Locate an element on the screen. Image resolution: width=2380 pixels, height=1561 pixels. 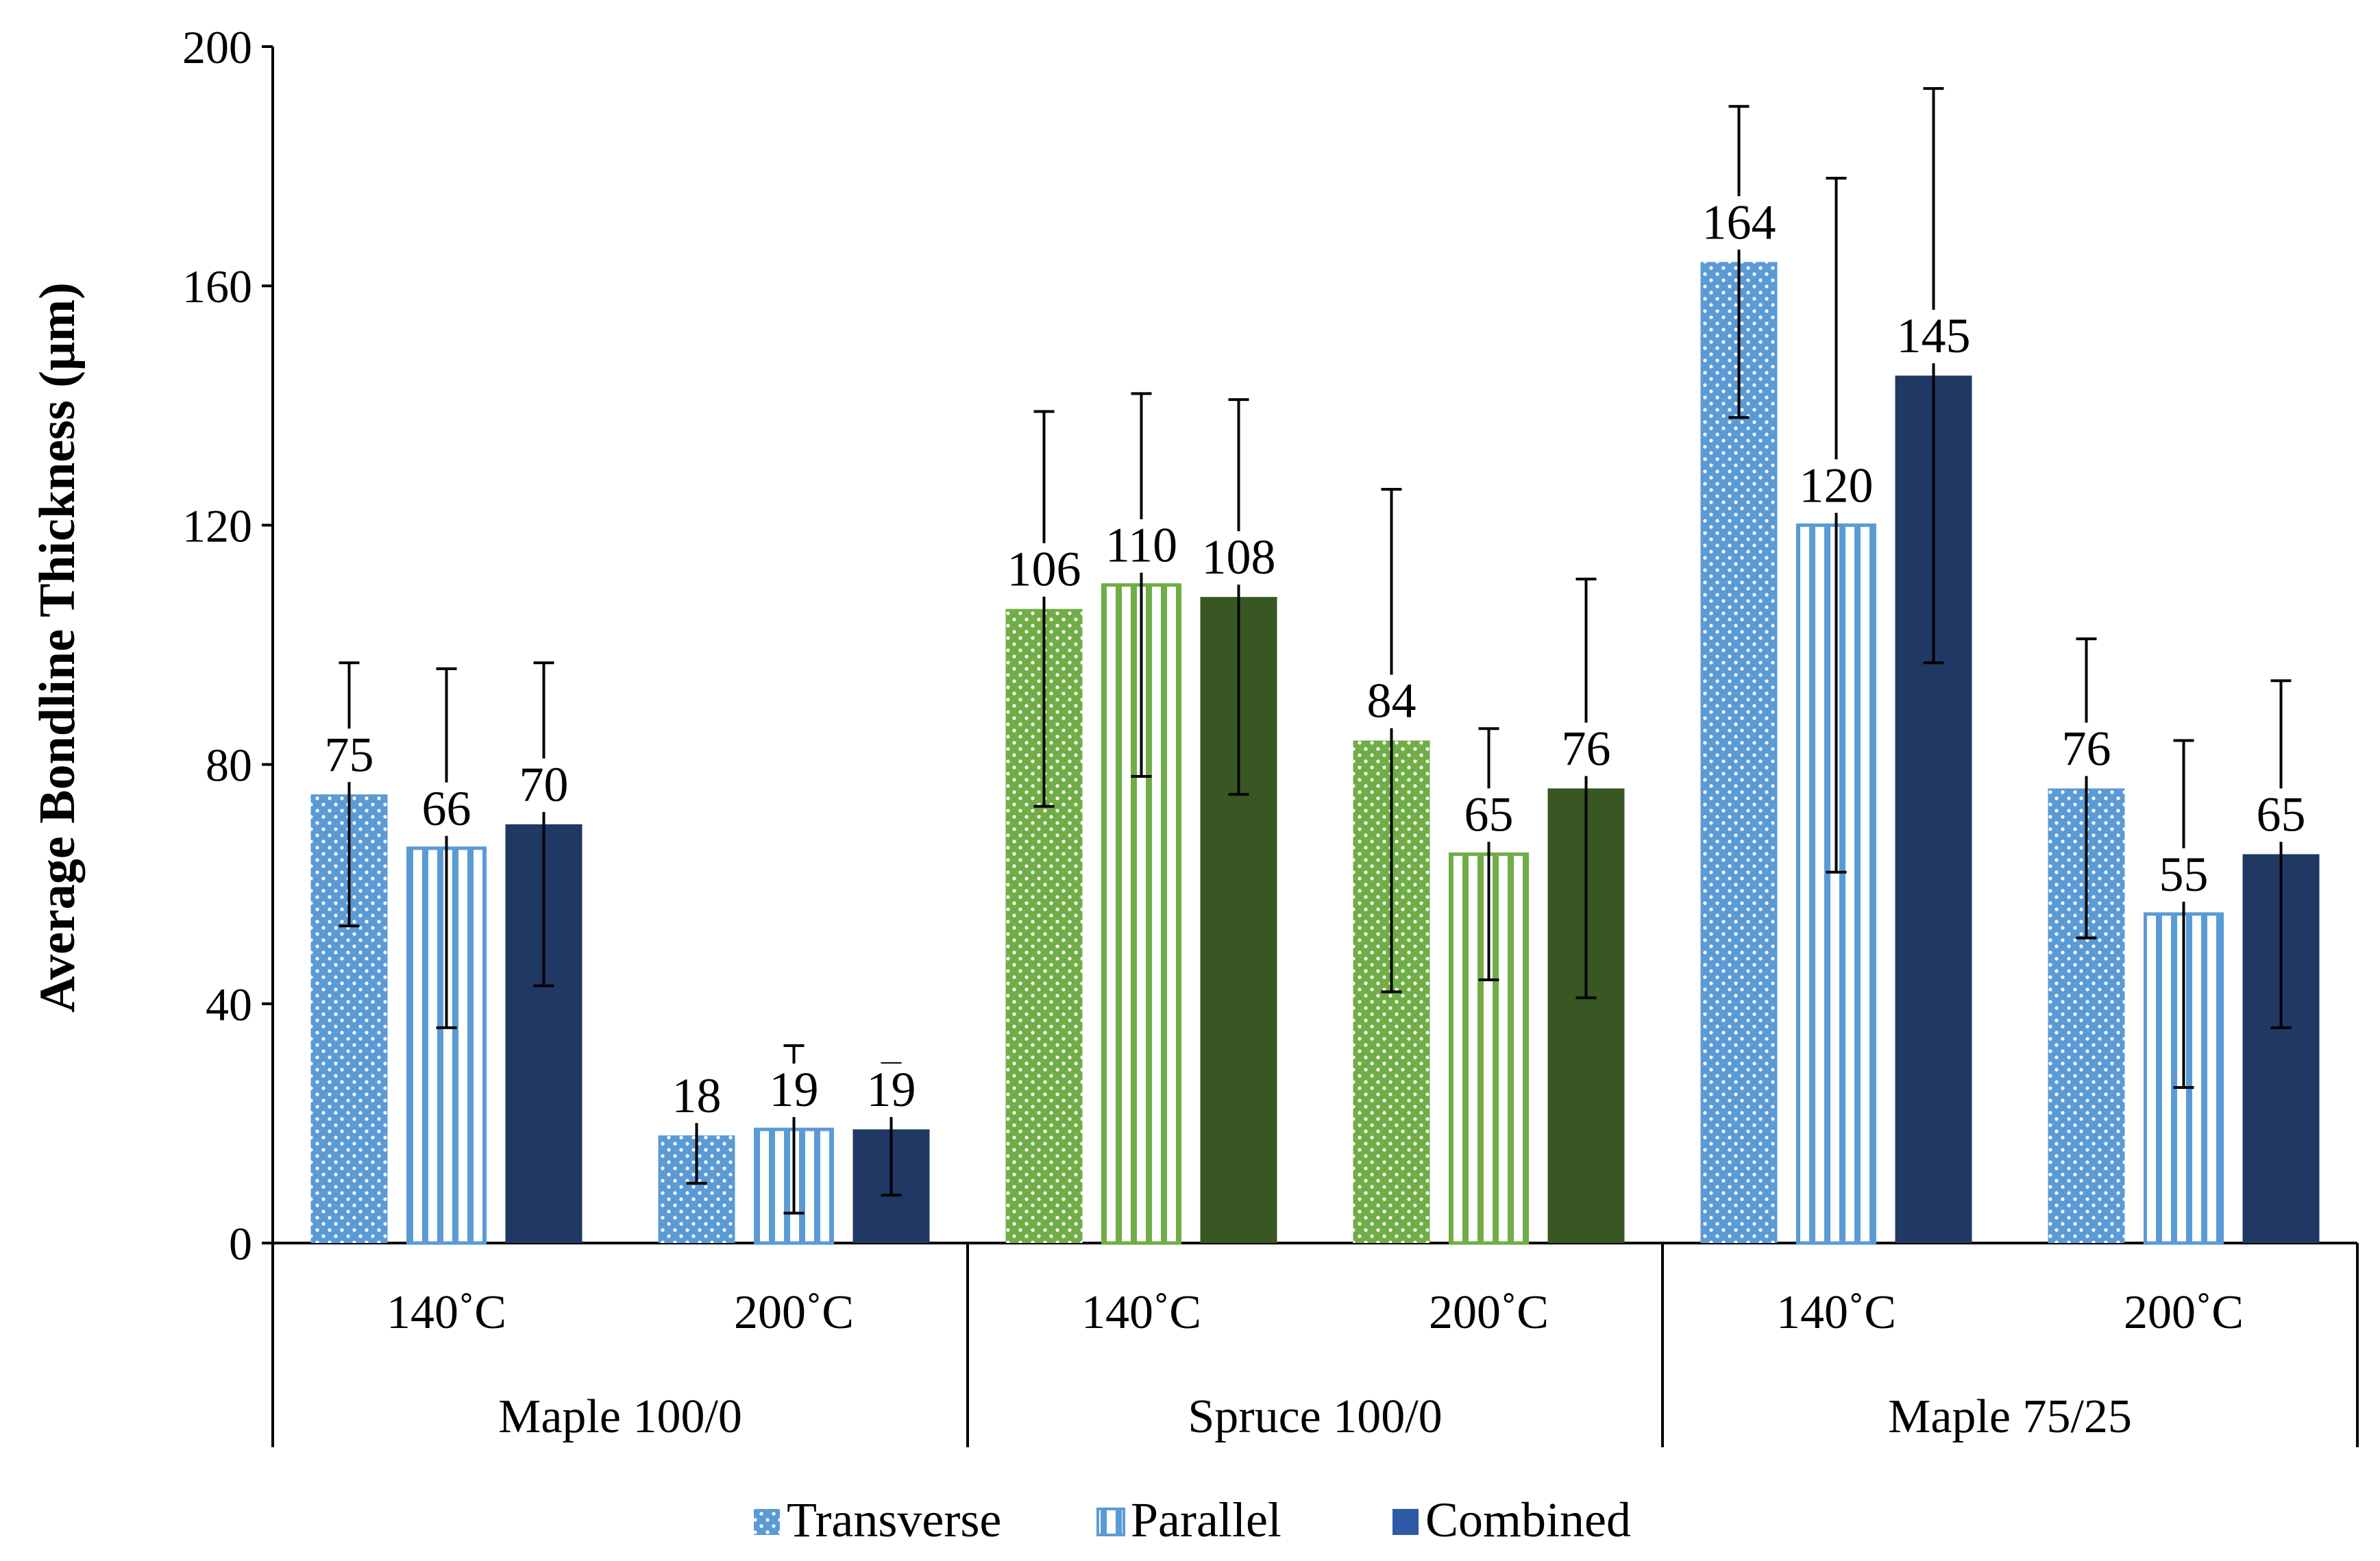
legend: Transverse Parallel Combined is located at coordinates (1192, 1519).